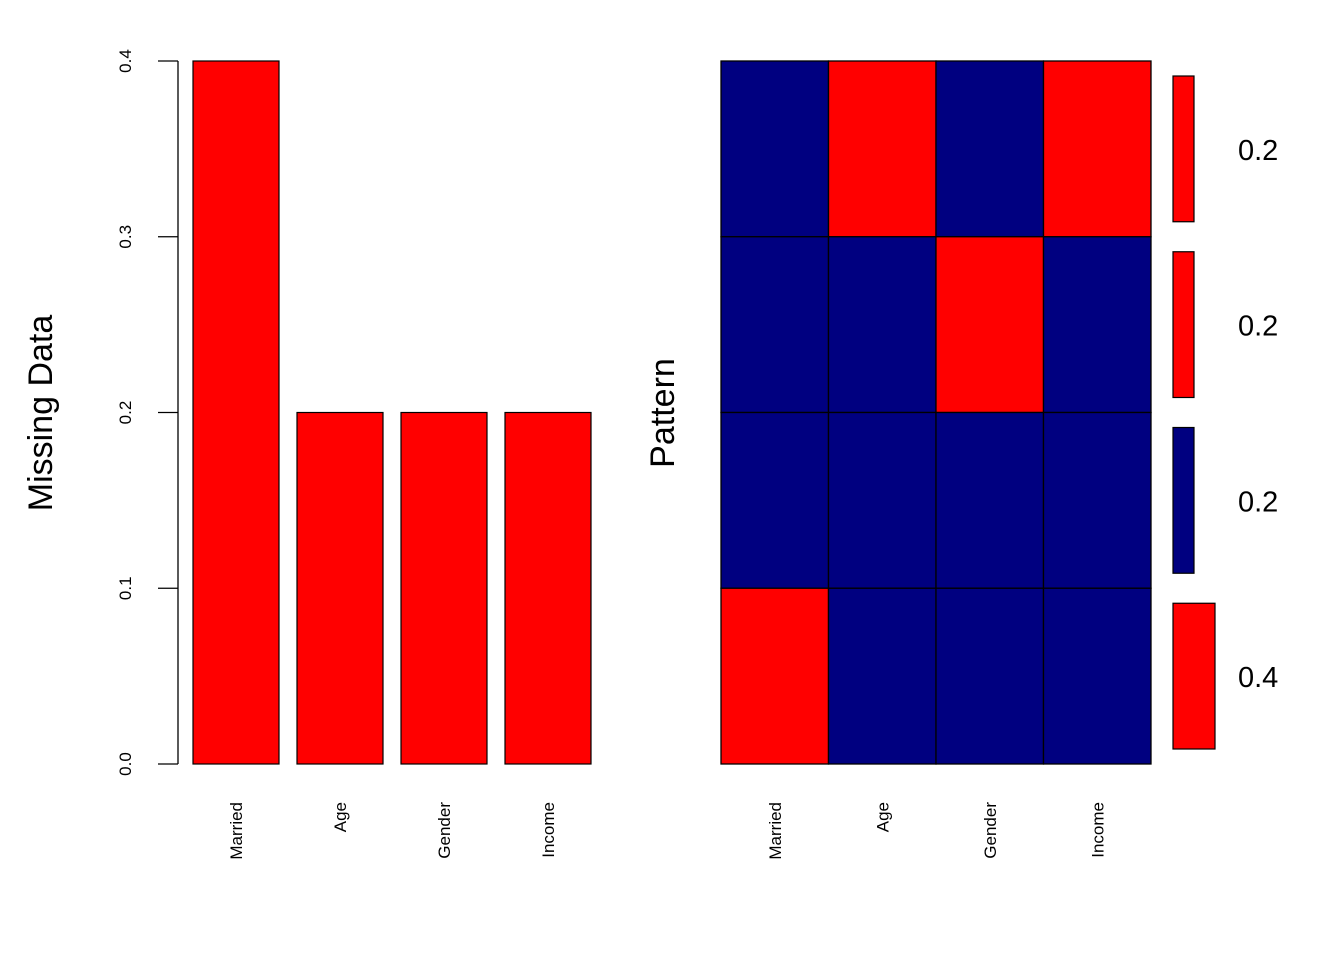 The image size is (1344, 960). Describe the element at coordinates (1097, 830) in the screenshot. I see `pattern-column-label: Income` at that location.